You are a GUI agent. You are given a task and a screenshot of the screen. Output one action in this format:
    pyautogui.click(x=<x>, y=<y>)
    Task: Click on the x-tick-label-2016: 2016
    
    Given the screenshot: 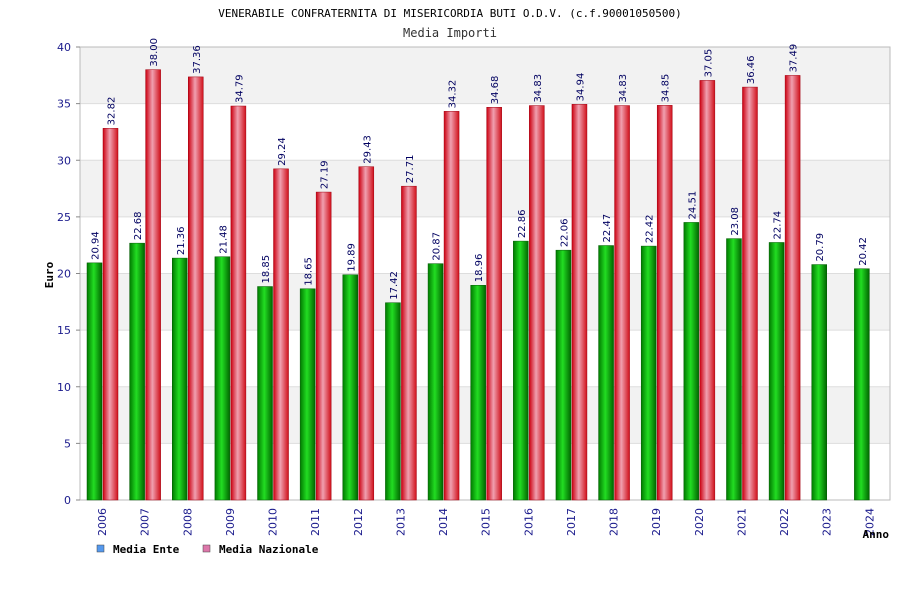 What is the action you would take?
    pyautogui.click(x=528, y=522)
    